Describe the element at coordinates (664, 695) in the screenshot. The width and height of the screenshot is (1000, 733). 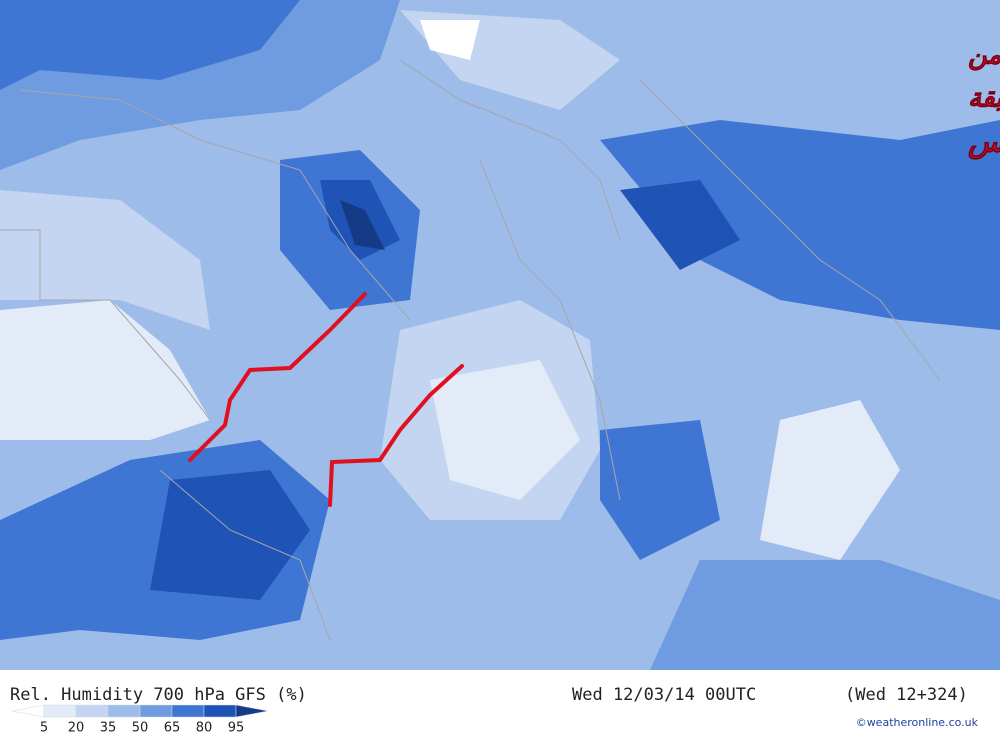
I see `footer-date: Wed 12/03/14 00UTC` at that location.